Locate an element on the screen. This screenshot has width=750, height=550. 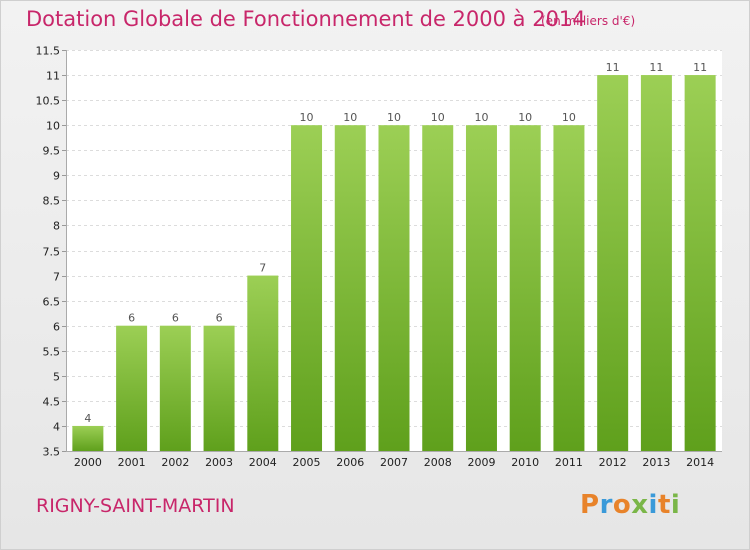
y-tick-label: 8 is located at coordinates (56, 226).